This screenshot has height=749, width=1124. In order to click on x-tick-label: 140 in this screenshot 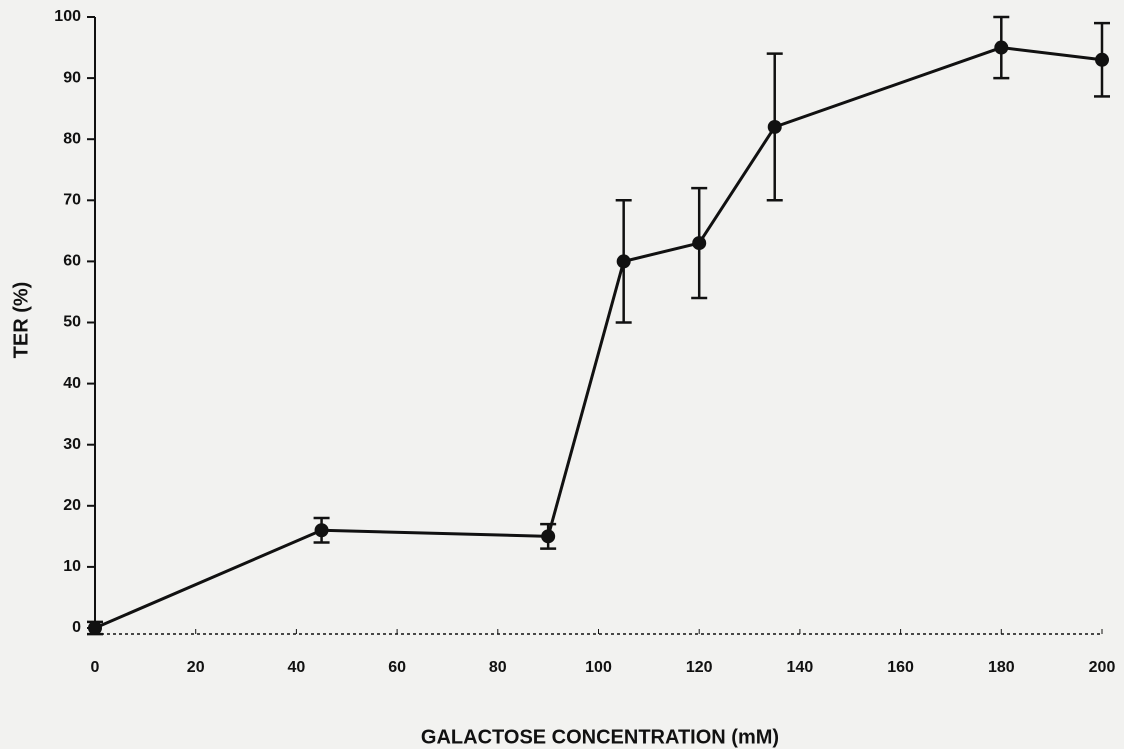, I will do `click(800, 667)`.